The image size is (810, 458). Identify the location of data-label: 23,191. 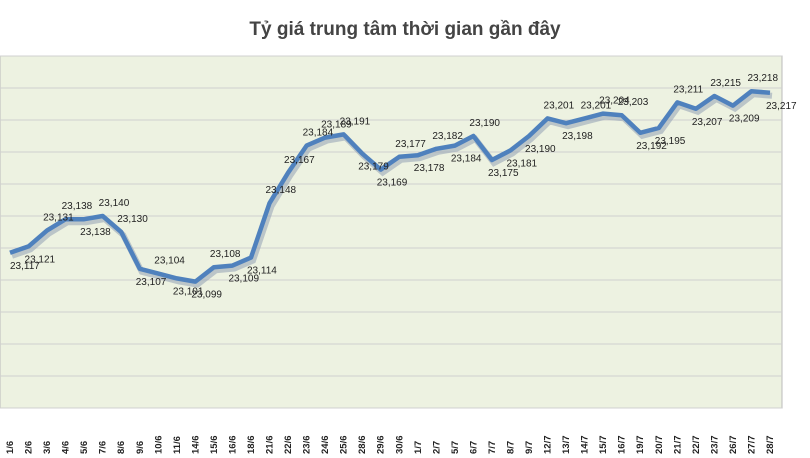
(355, 121).